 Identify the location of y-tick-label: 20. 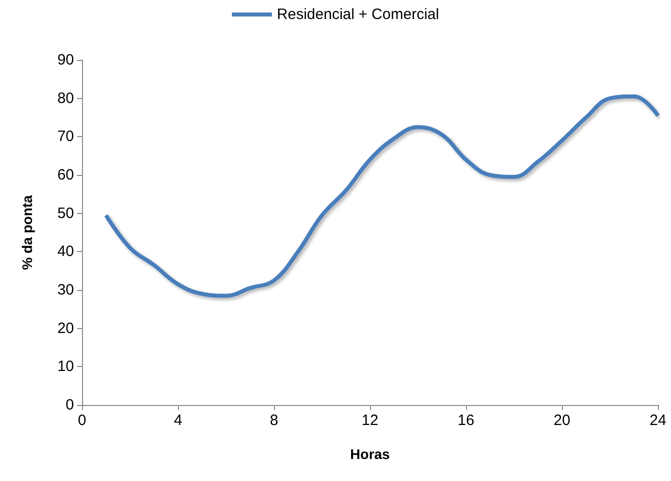
(65, 328).